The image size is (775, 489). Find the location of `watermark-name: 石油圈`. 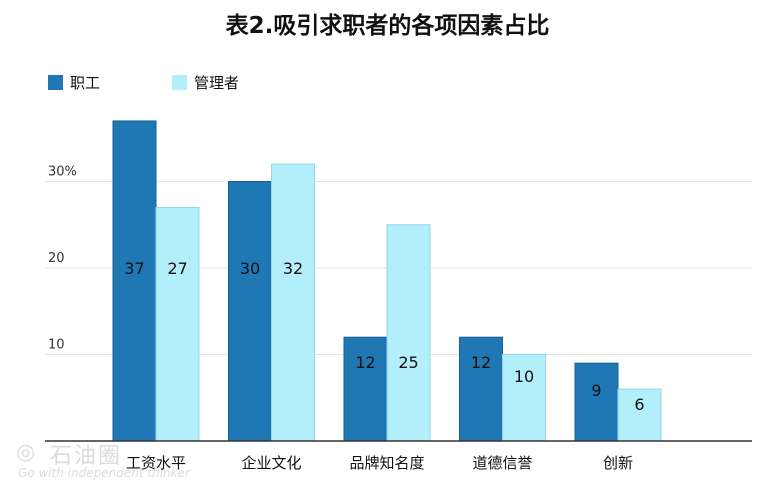

watermark-name: 石油圈 is located at coordinates (86, 456).